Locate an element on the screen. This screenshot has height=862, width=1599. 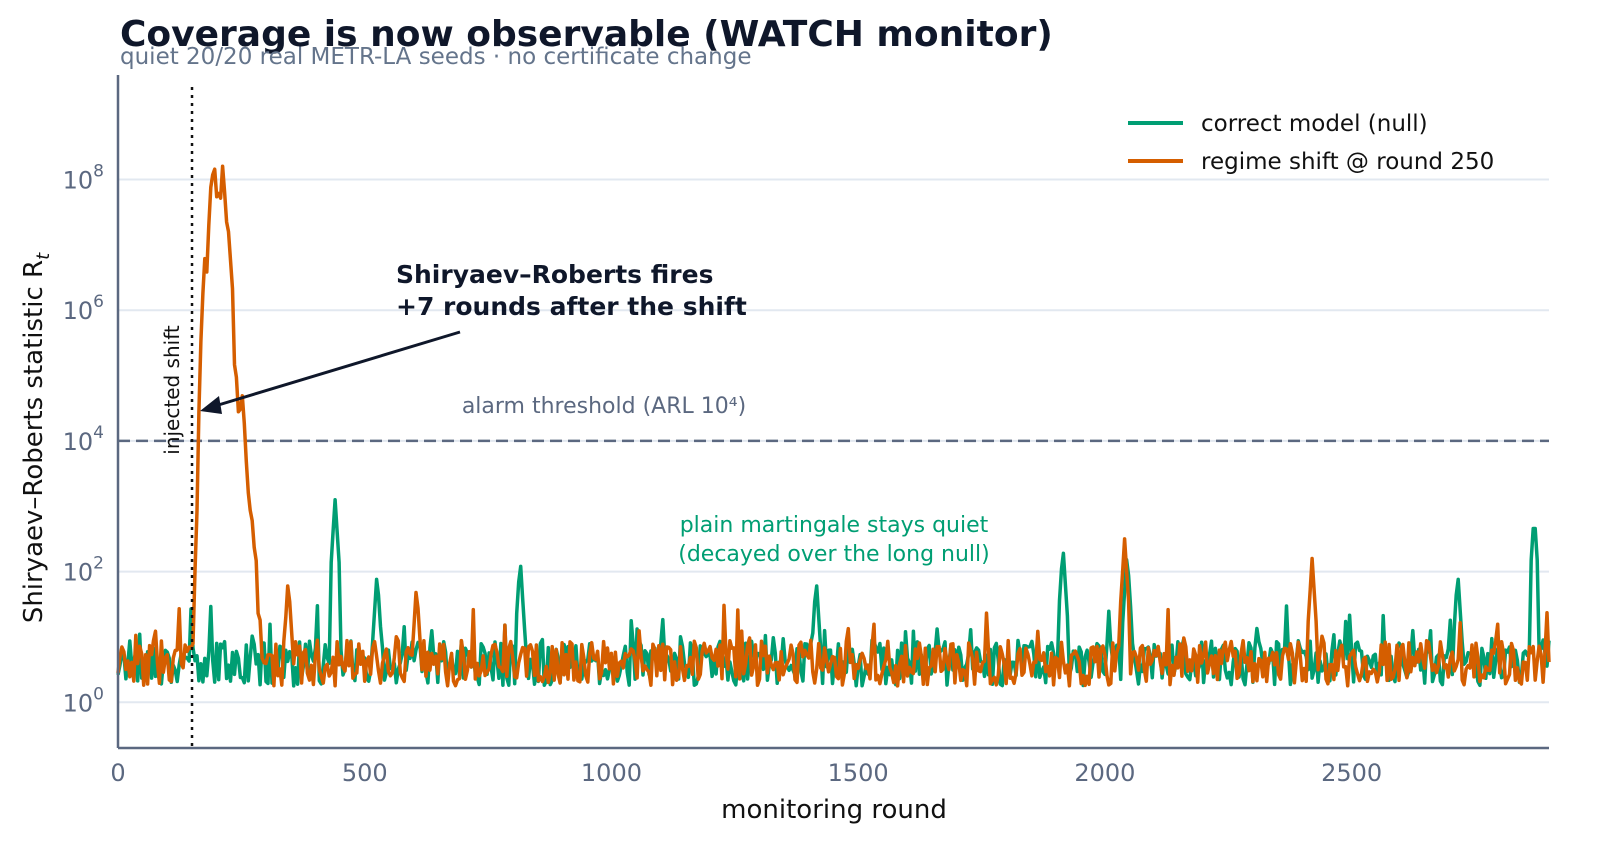
alarm-threshold-label: alarm threshold (ARL 10⁴) is located at coordinates (604, 406).